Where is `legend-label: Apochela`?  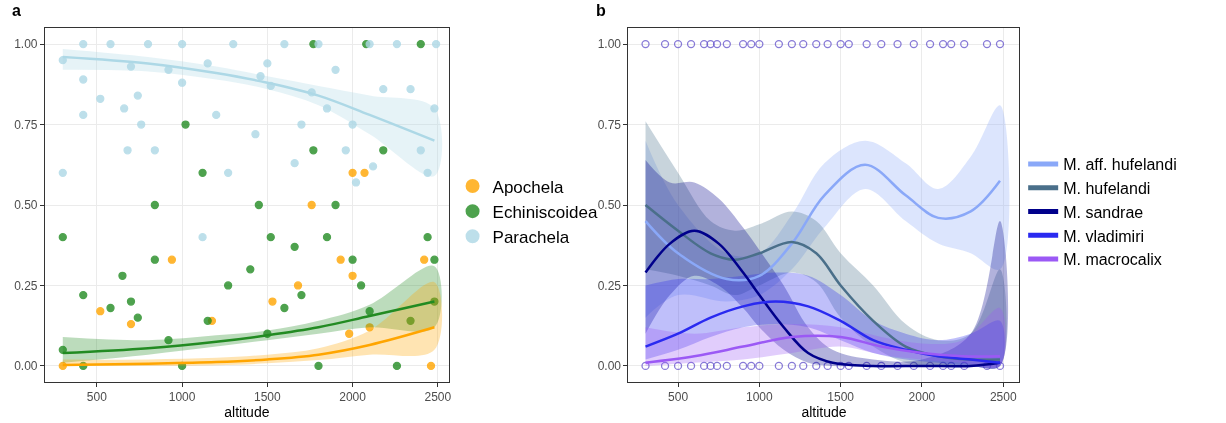
legend-label: Apochela is located at coordinates (528, 187).